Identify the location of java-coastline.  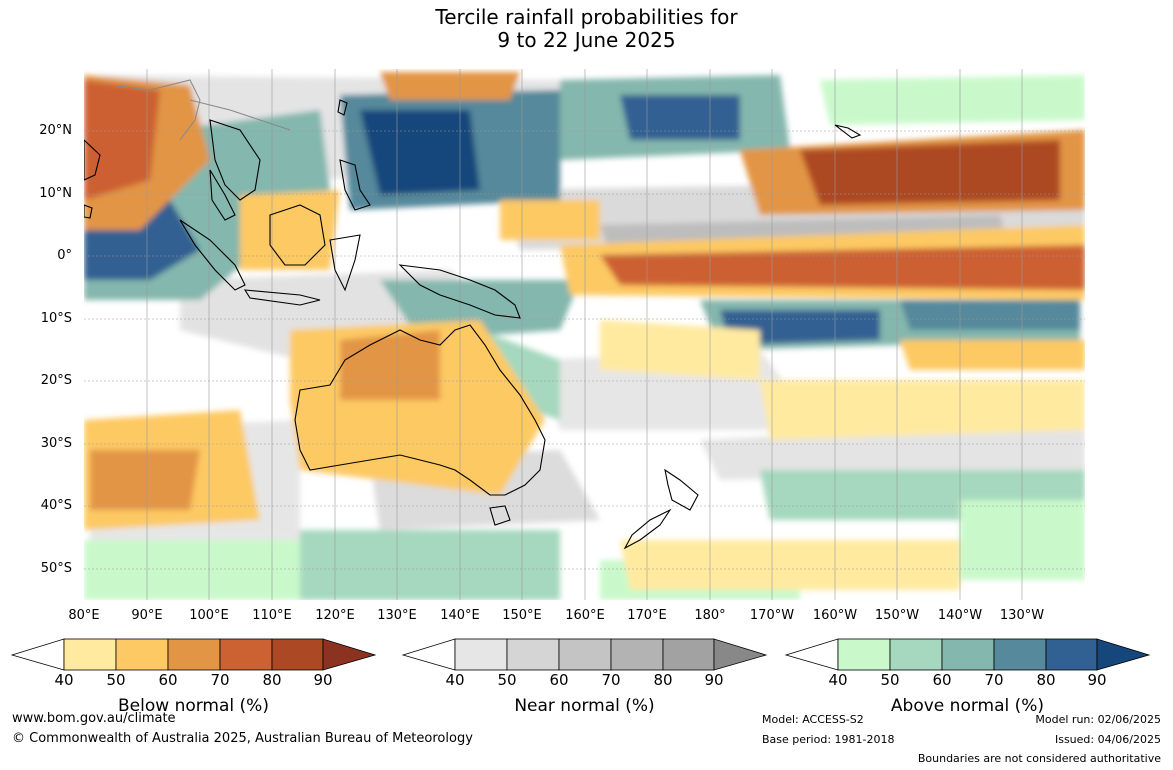
(282, 297).